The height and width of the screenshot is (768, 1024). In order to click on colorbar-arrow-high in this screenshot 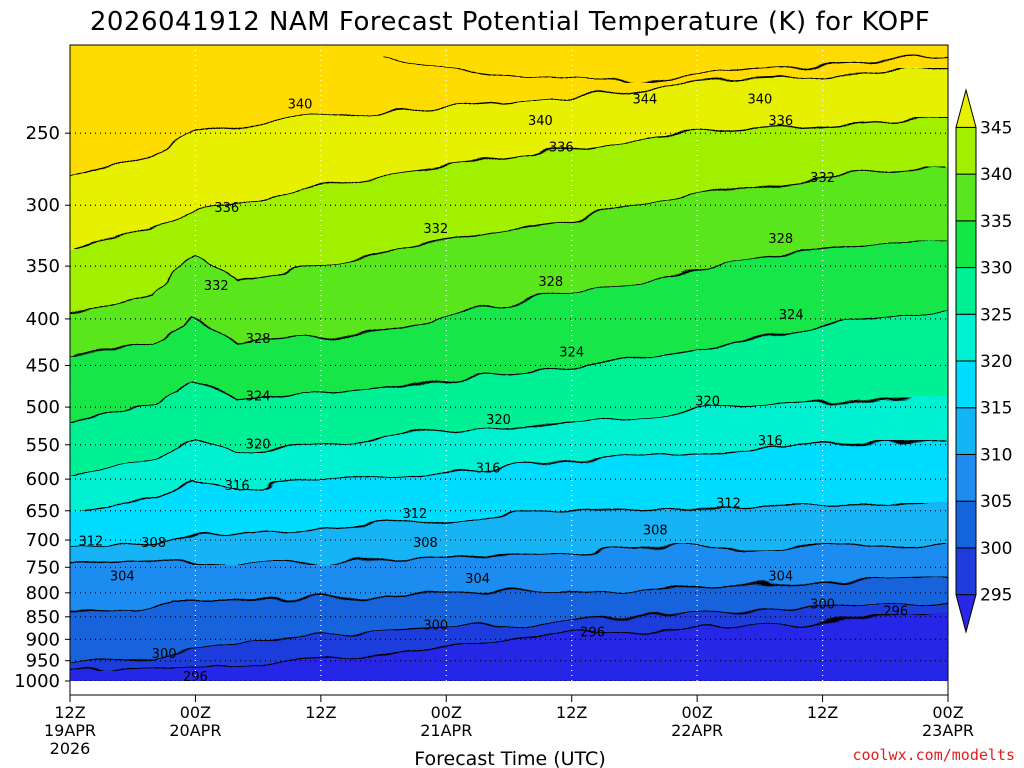, I will do `click(966, 108)`.